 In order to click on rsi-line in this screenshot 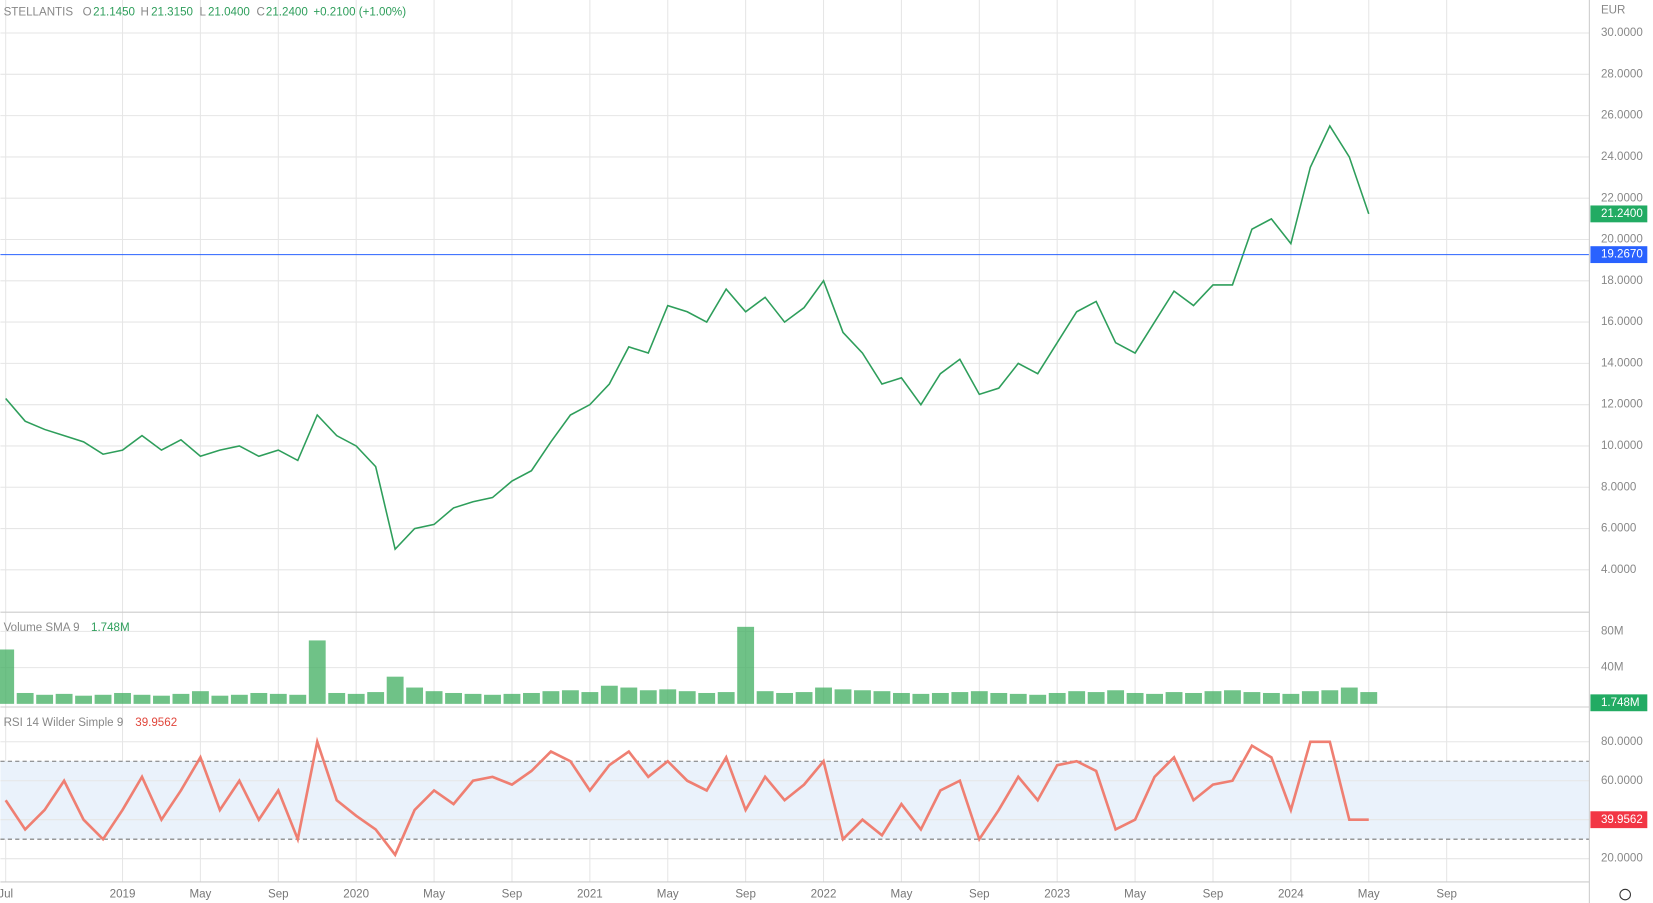, I will do `click(686, 797)`.